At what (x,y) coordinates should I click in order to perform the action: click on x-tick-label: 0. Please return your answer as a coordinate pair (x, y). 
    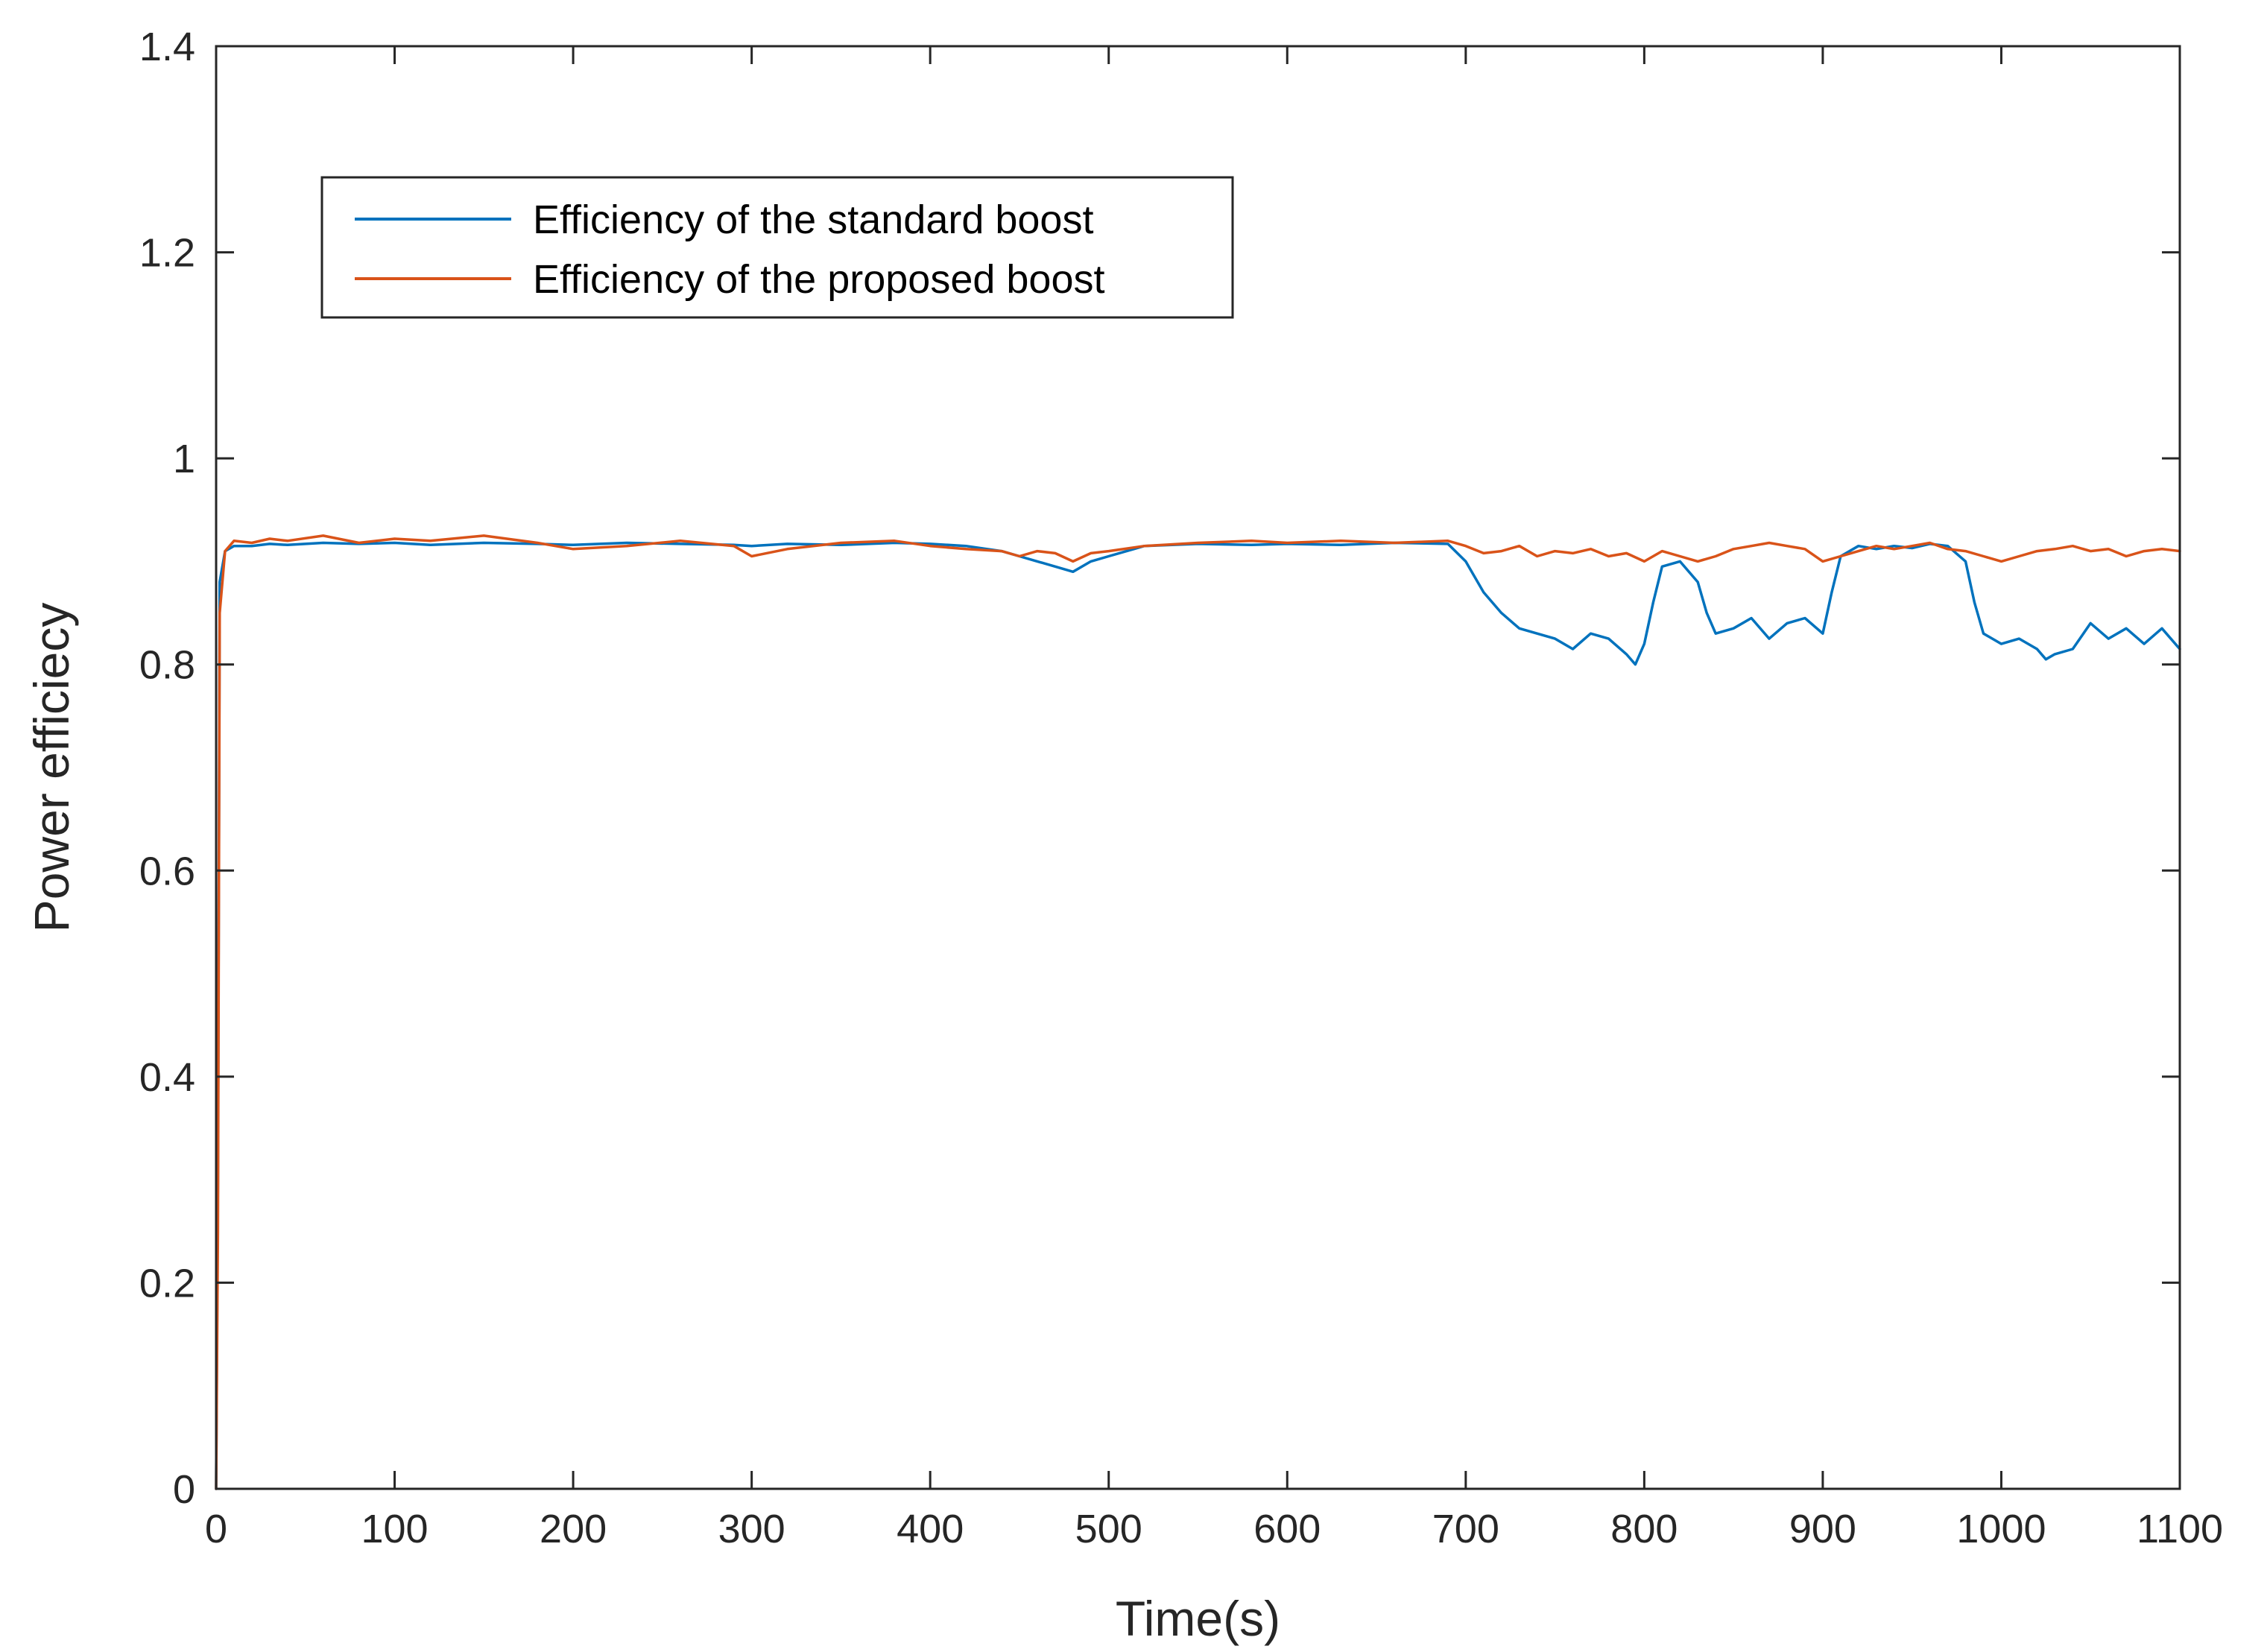
    Looking at the image, I should click on (216, 1529).